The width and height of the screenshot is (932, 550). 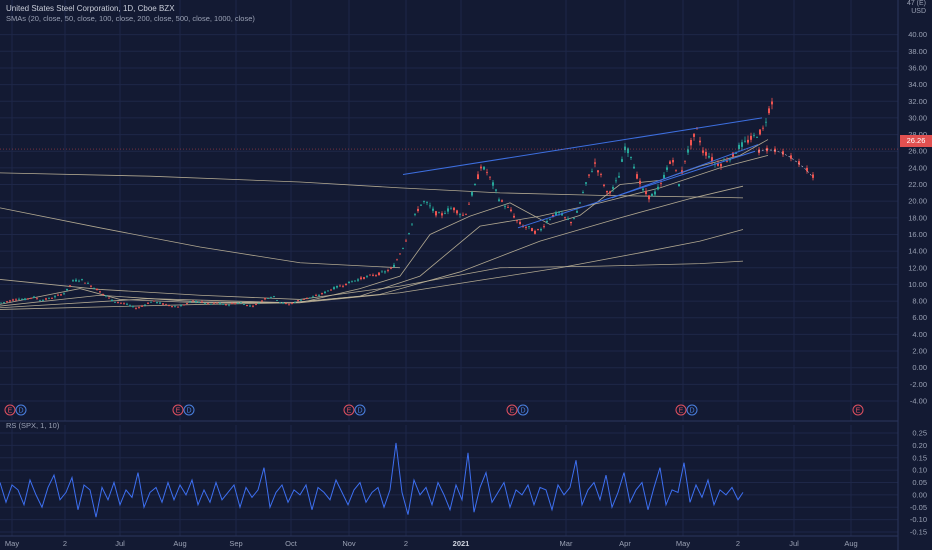 I want to click on event-marker-ring, so click(x=523, y=410).